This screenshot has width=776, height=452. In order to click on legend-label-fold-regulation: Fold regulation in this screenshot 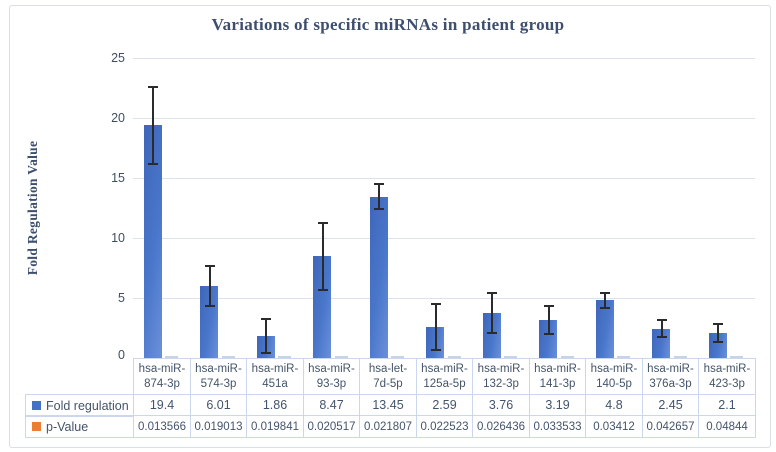, I will do `click(87, 405)`.